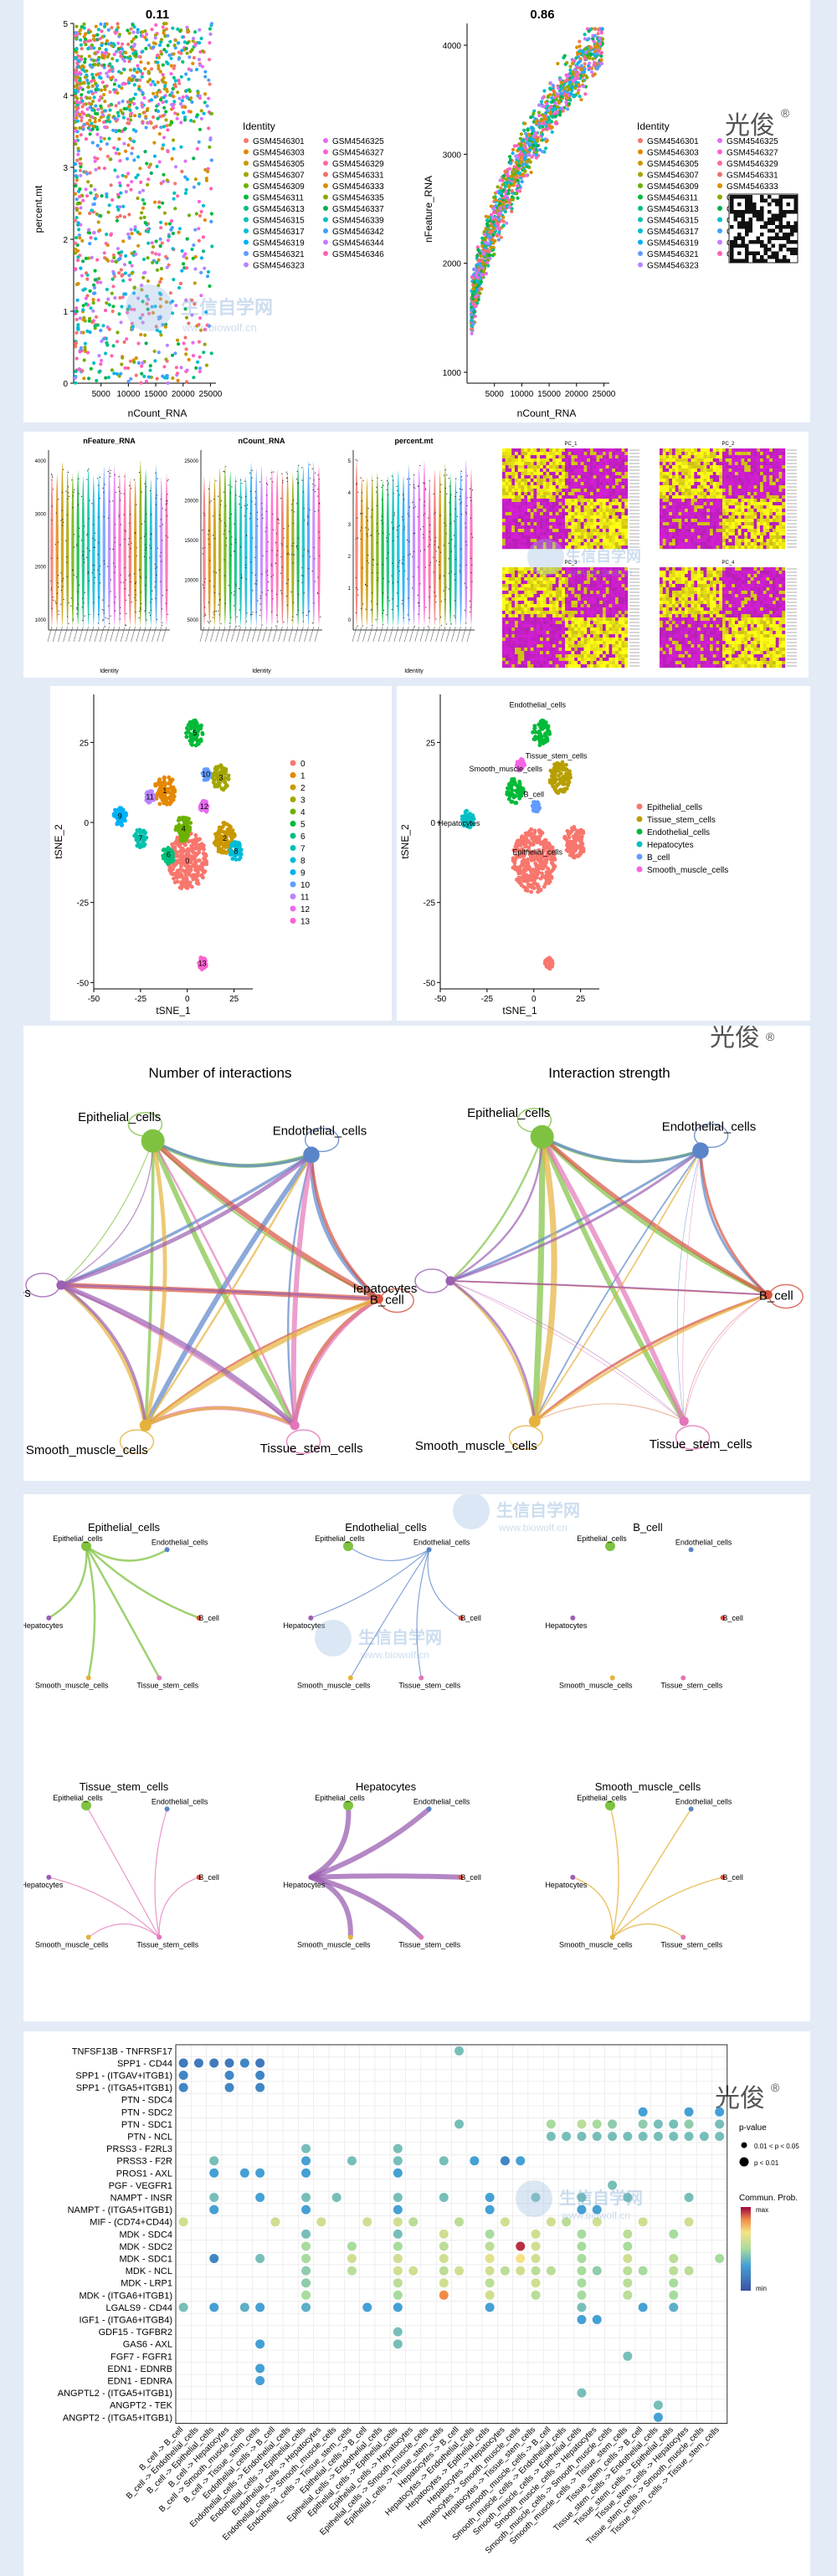  What do you see at coordinates (65, 169) in the screenshot?
I see `y-tick-label: 3` at bounding box center [65, 169].